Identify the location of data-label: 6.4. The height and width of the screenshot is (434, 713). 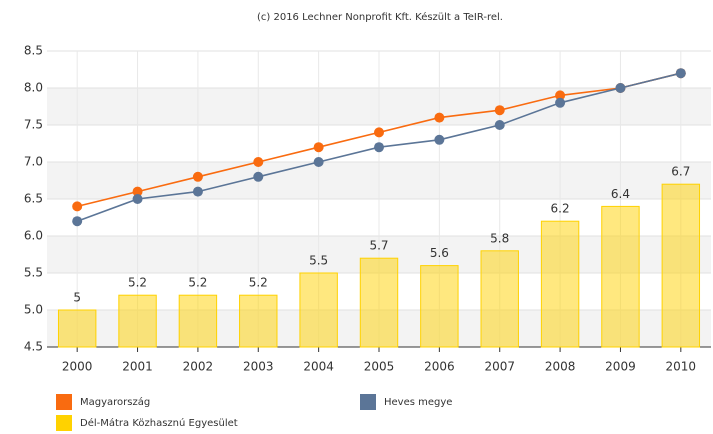
(620, 194).